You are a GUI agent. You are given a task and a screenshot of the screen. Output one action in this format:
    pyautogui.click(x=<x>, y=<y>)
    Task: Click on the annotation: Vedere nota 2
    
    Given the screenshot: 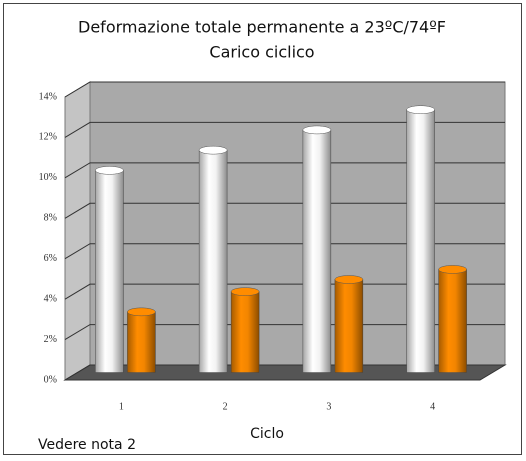 What is the action you would take?
    pyautogui.click(x=87, y=445)
    